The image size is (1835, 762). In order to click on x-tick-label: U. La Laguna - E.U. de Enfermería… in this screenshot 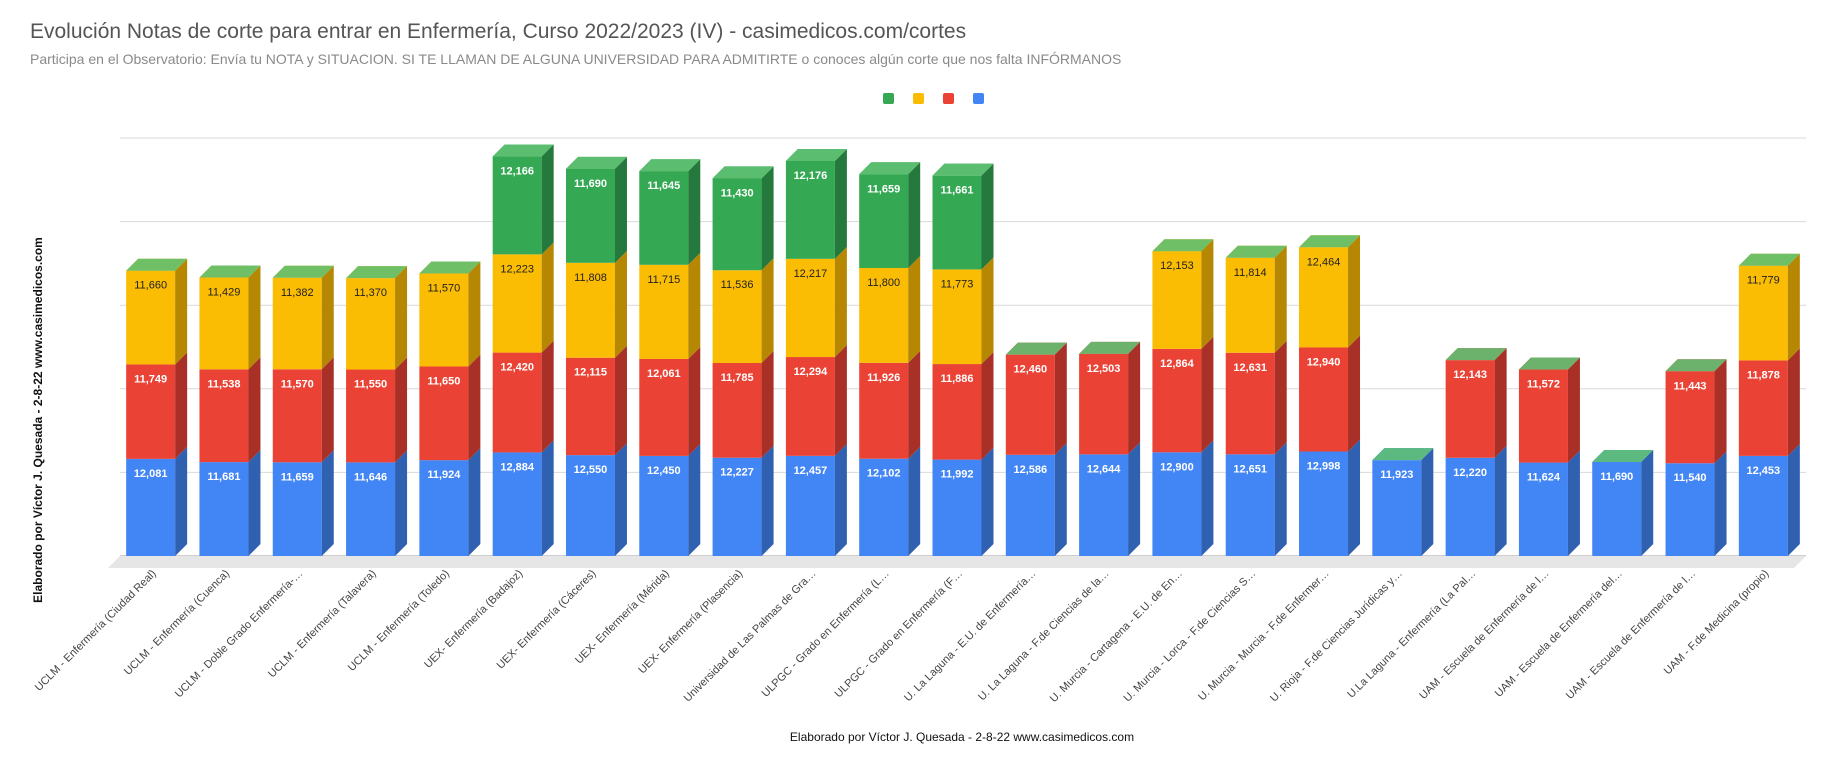, I will do `click(970, 636)`.